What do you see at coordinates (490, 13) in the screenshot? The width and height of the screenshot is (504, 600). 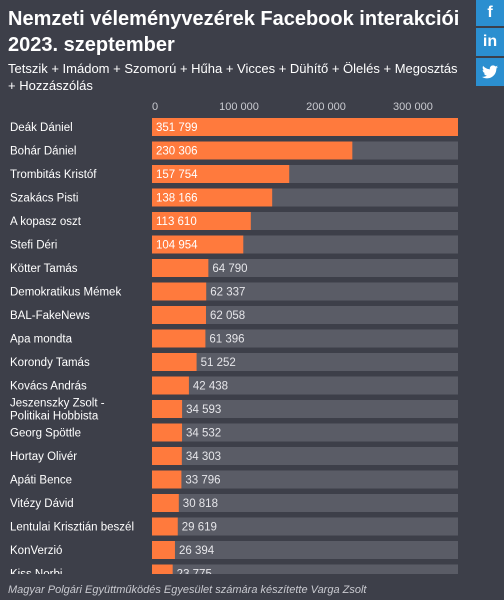 I see `facebook-share-icon: f` at bounding box center [490, 13].